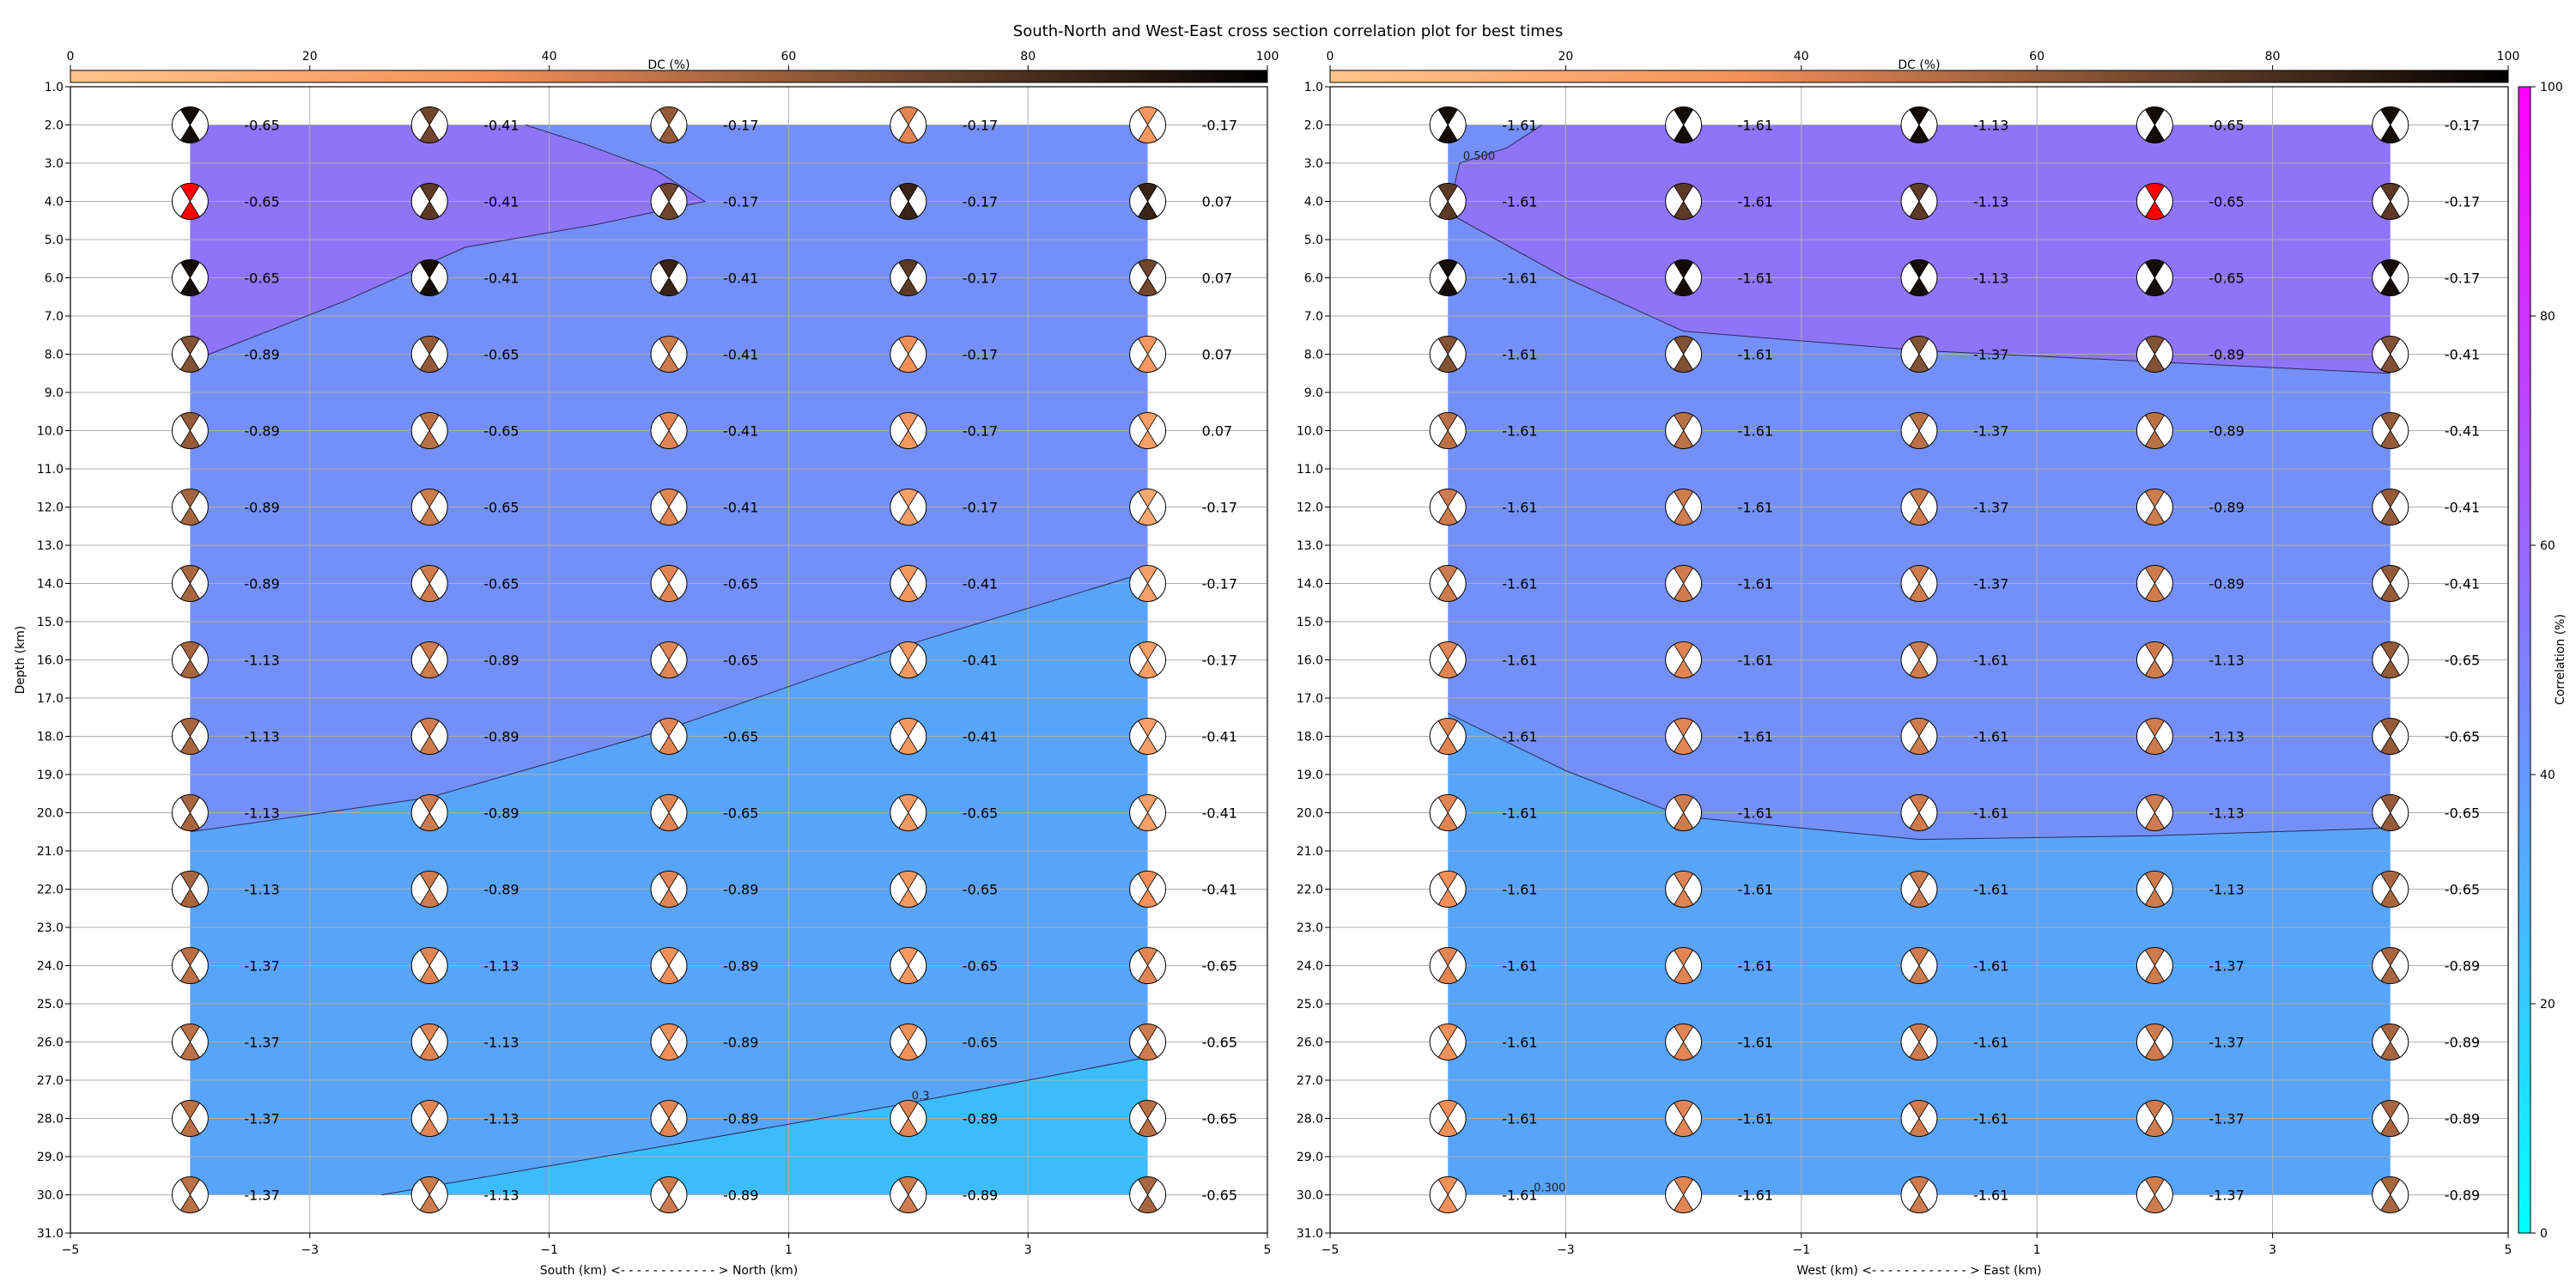 The image size is (2576, 1288). I want to click on y-tick-label: 11.0, so click(1310, 470).